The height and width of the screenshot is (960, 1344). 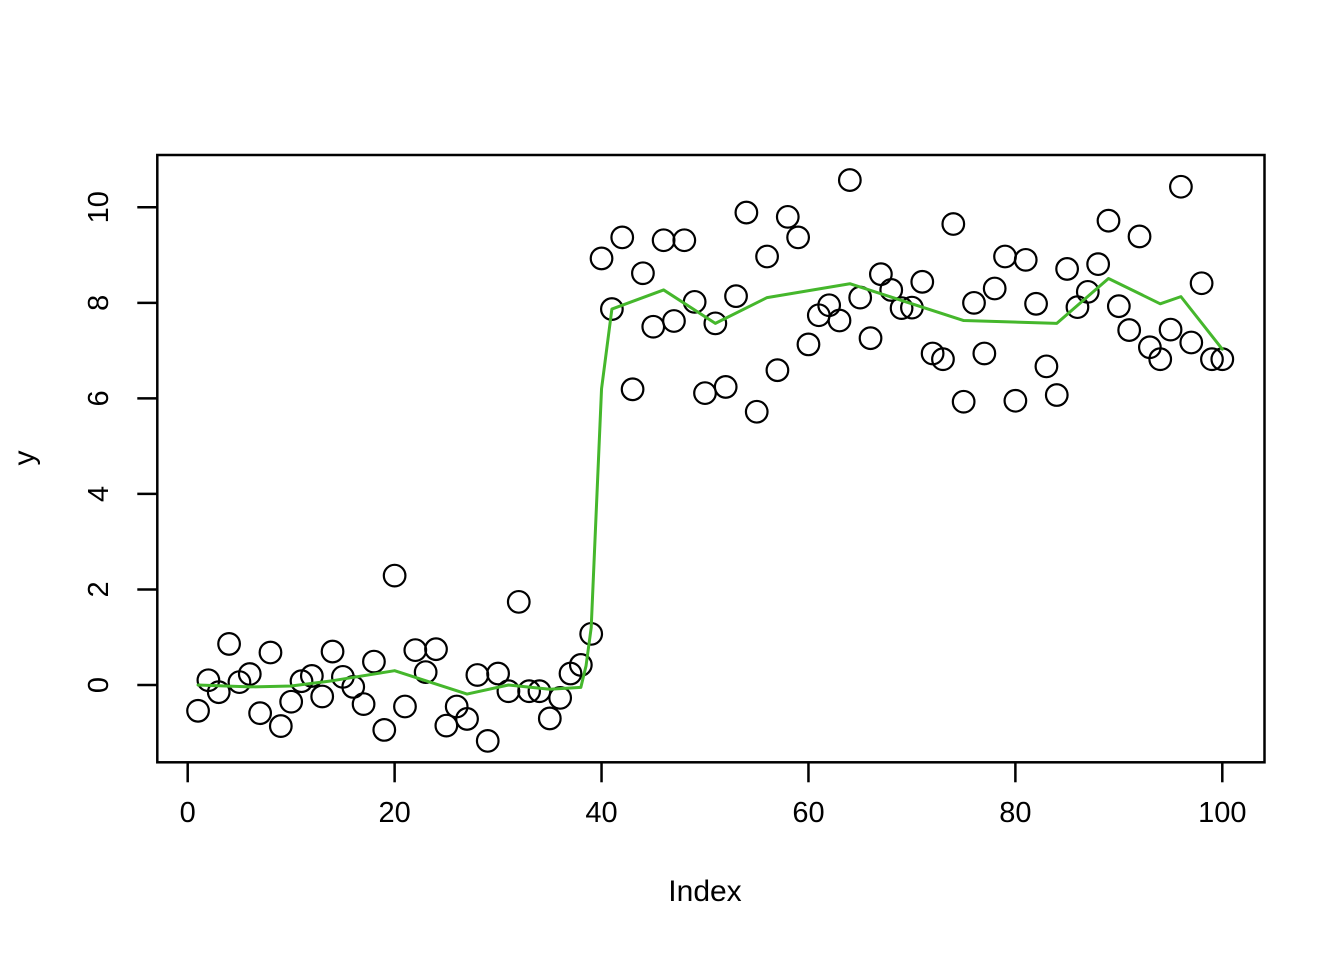 I want to click on x-tick-label: 0, so click(x=188, y=813).